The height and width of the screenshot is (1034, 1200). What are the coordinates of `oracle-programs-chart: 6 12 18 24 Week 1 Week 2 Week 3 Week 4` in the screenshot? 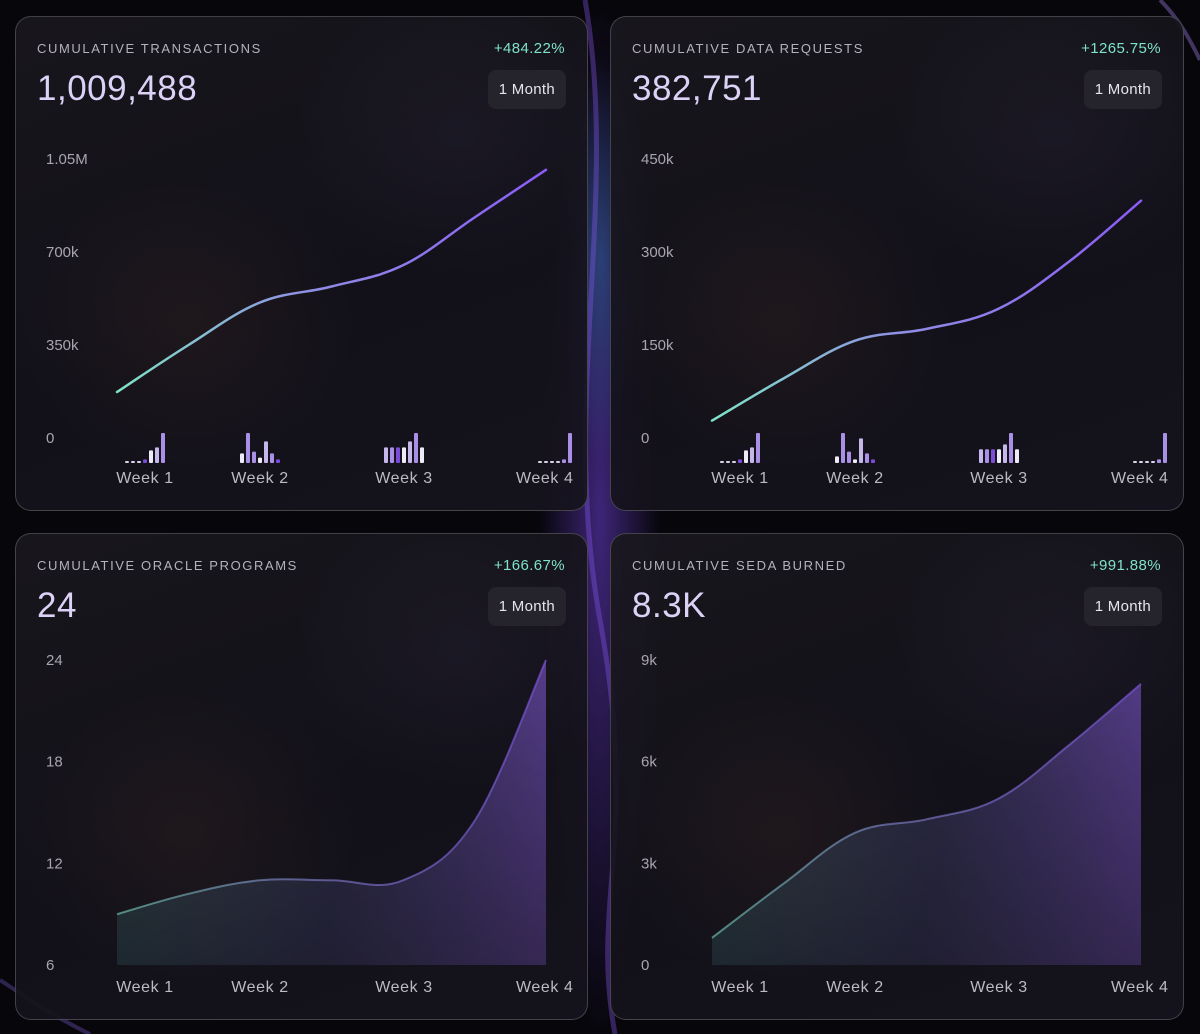 It's located at (309, 824).